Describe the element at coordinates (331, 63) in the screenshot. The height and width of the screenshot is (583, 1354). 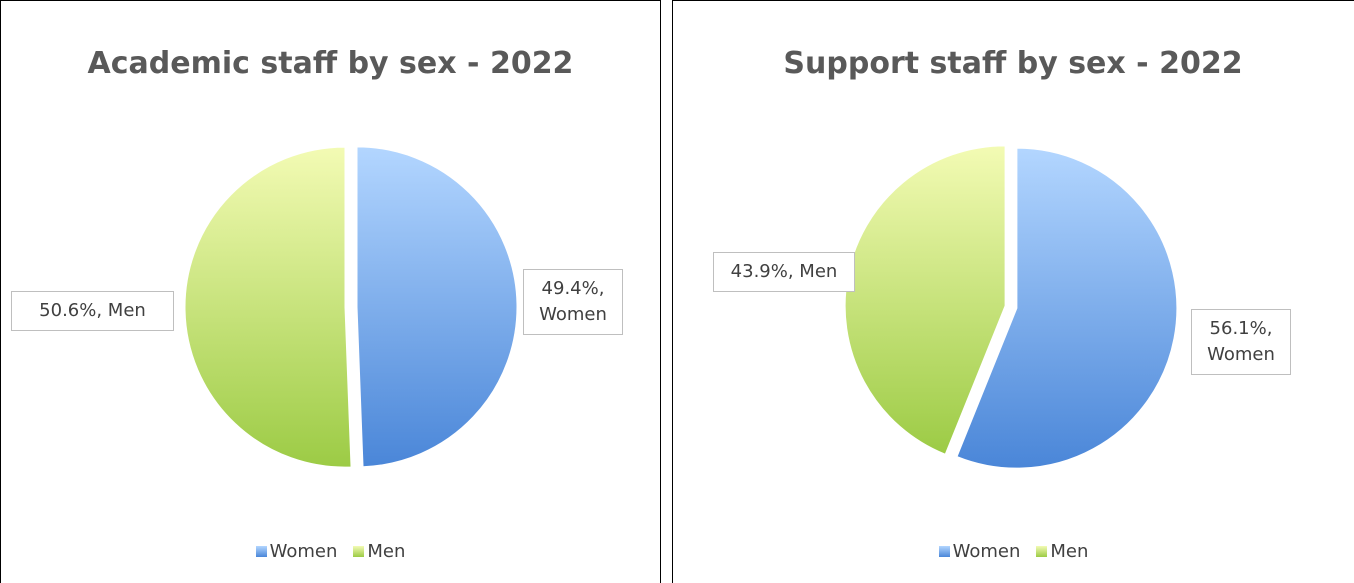
I see `chart-title: Academic staff by sex - 2022` at that location.